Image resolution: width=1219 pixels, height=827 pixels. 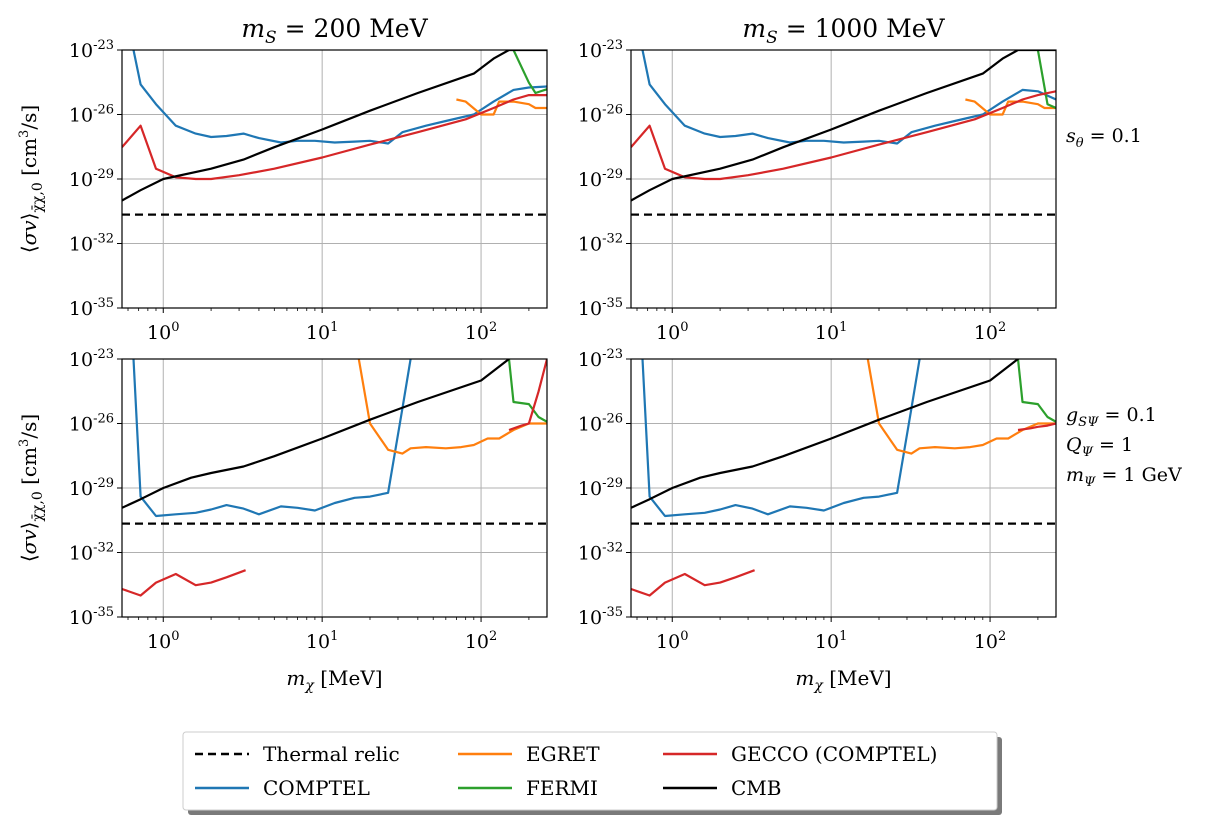 What do you see at coordinates (834, 754) in the screenshot?
I see `legend-label: GECCO (COMPTEL)` at bounding box center [834, 754].